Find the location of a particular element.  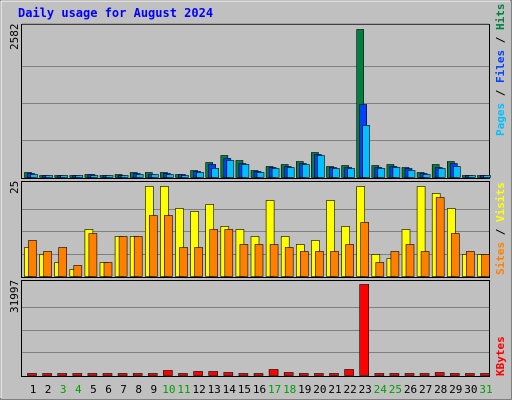

x-tick-label: 8 is located at coordinates (138, 389).